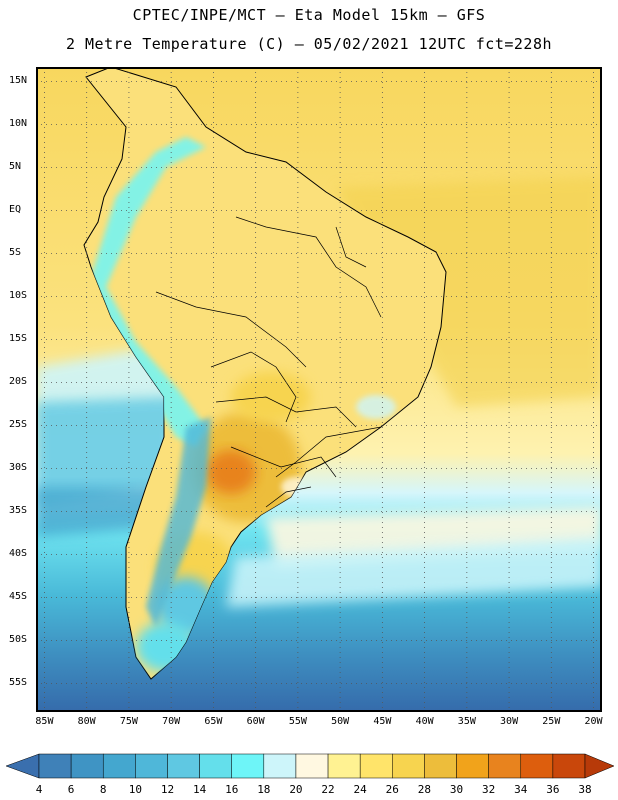  What do you see at coordinates (135, 789) in the screenshot?
I see `colorbar-tick-label: 10` at bounding box center [135, 789].